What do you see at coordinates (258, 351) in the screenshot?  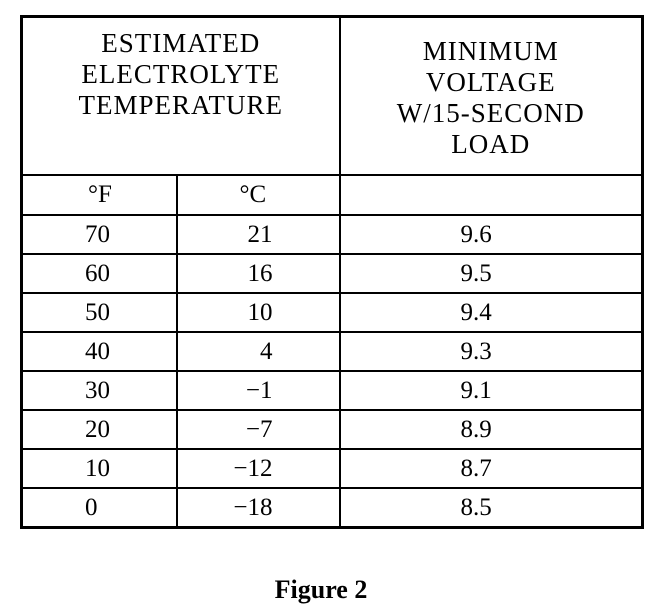 I see `cell-celsius: 4` at bounding box center [258, 351].